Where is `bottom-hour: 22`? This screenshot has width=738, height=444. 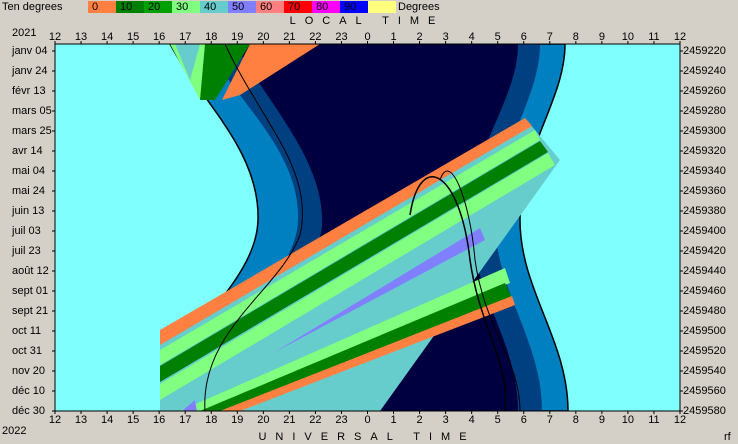 bottom-hour: 22 is located at coordinates (315, 420).